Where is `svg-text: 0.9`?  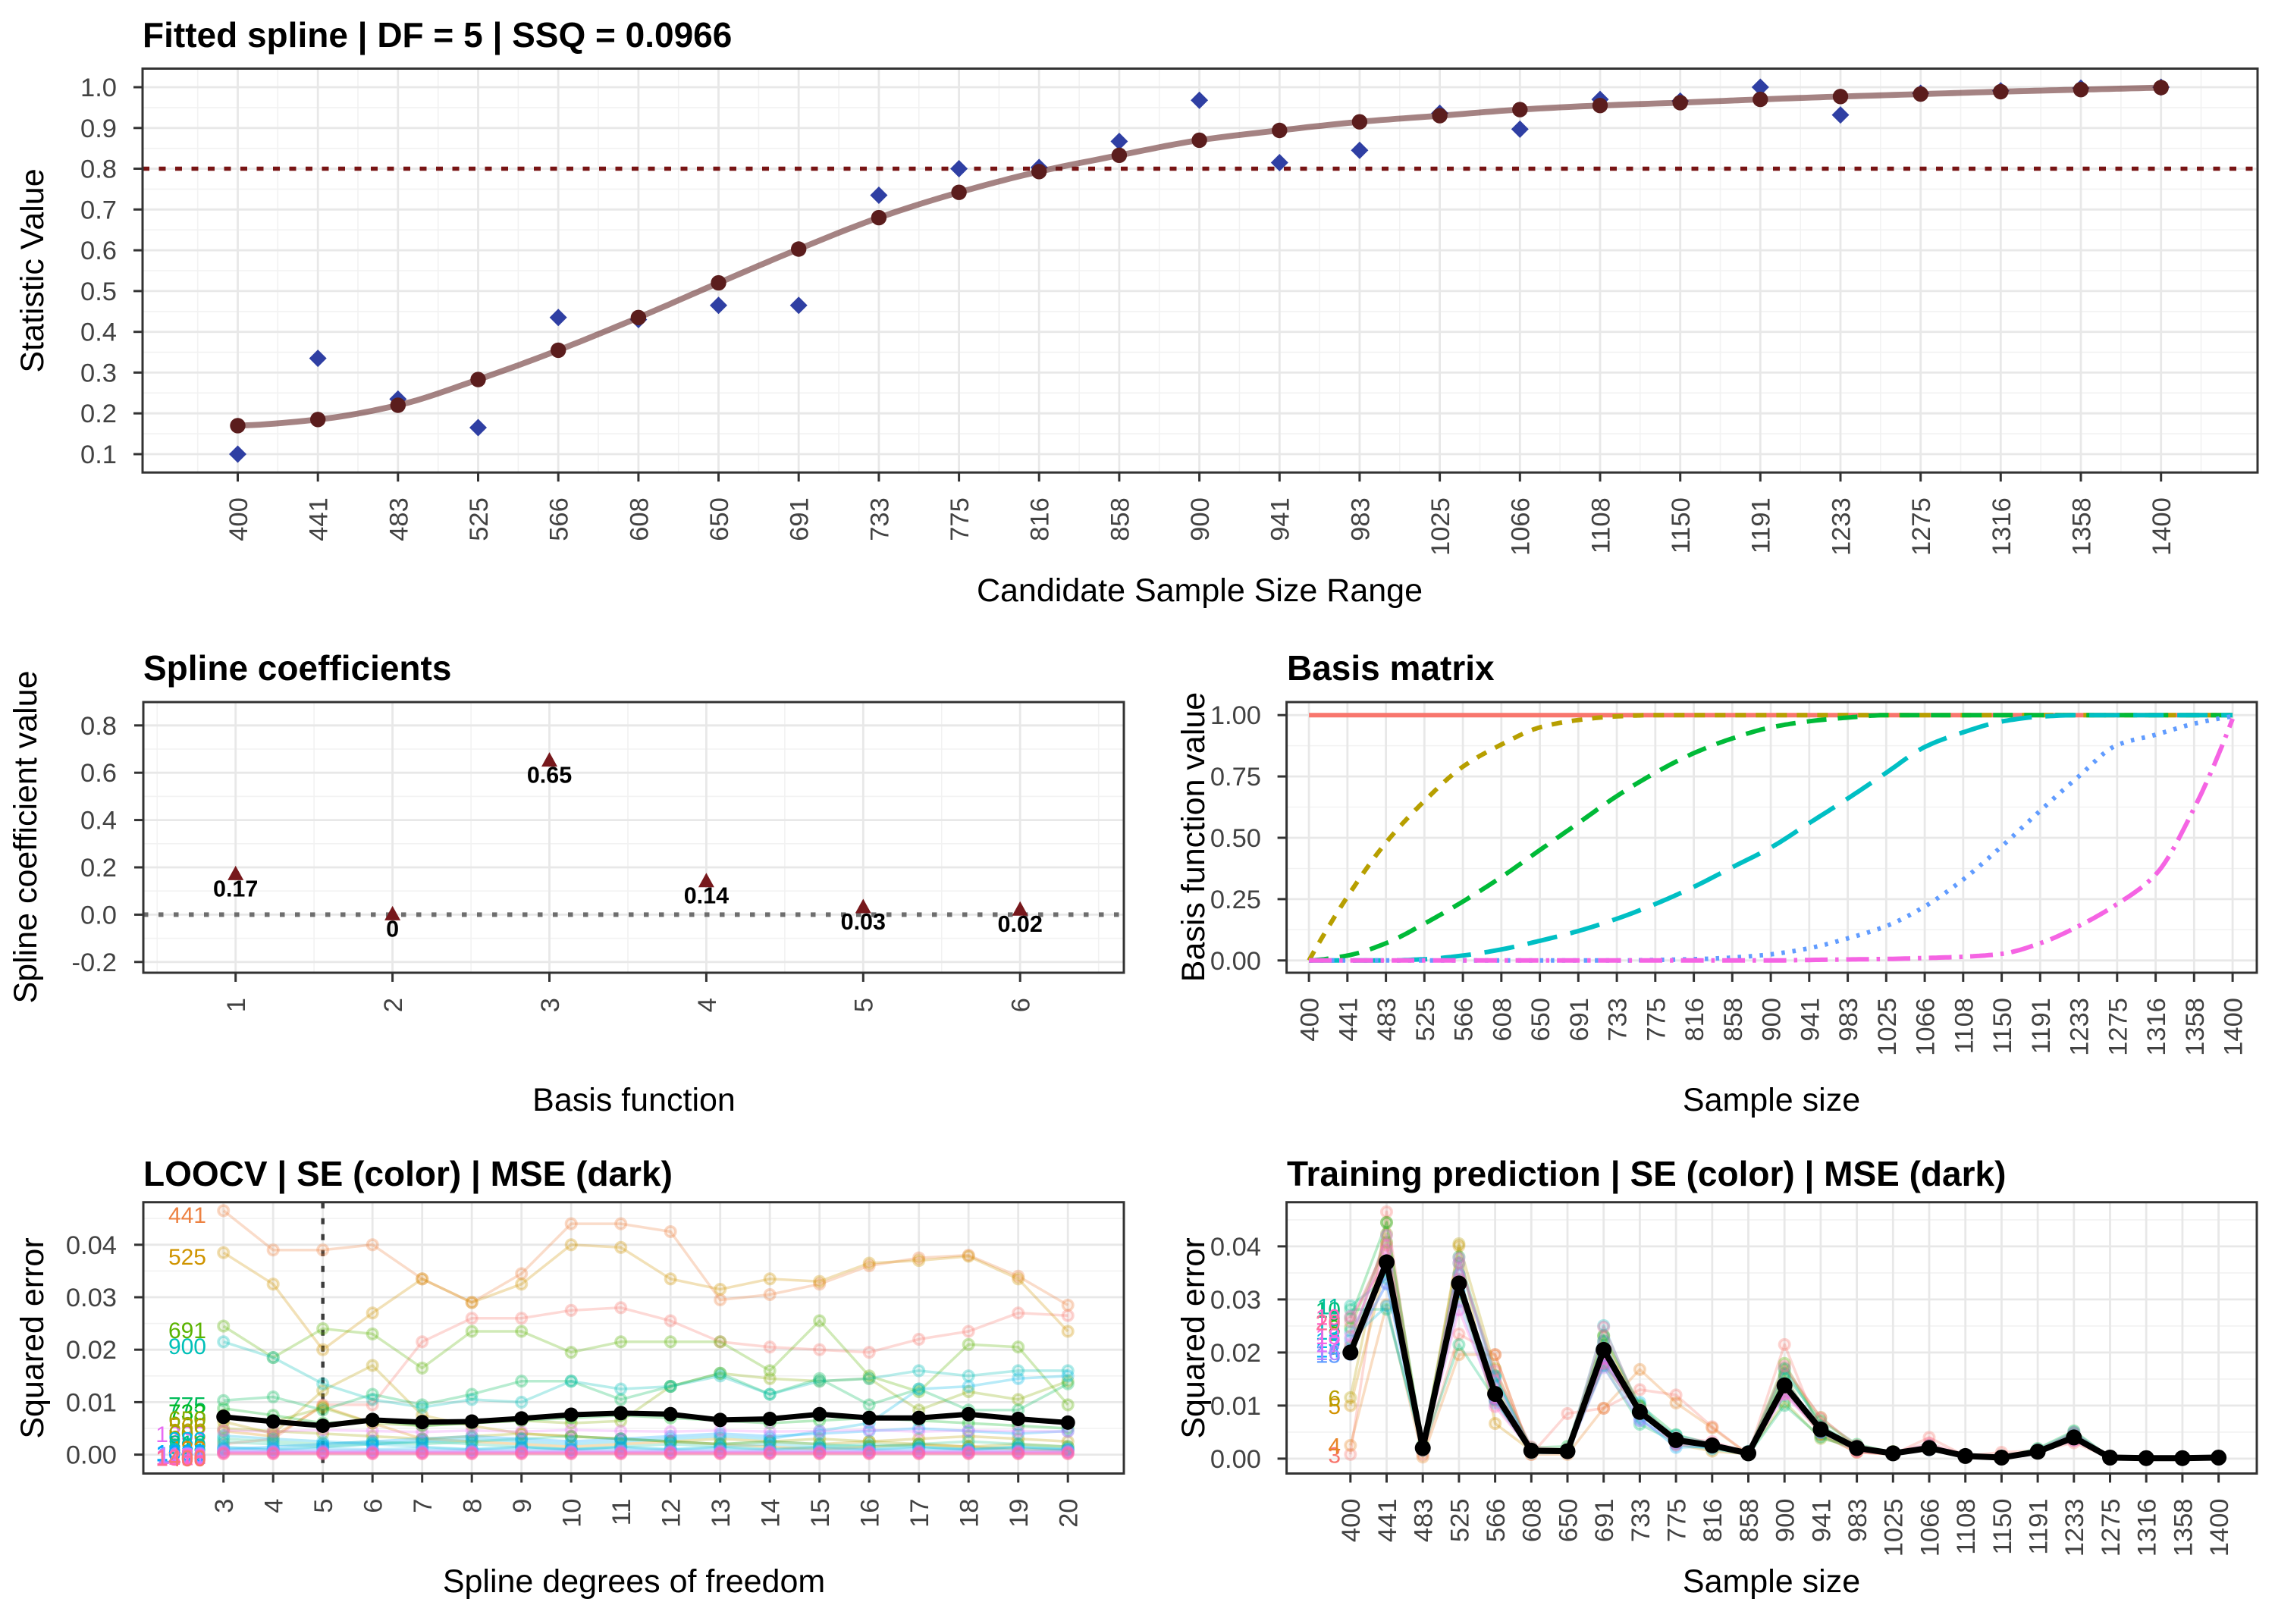
svg-text: 0.9 is located at coordinates (98, 128).